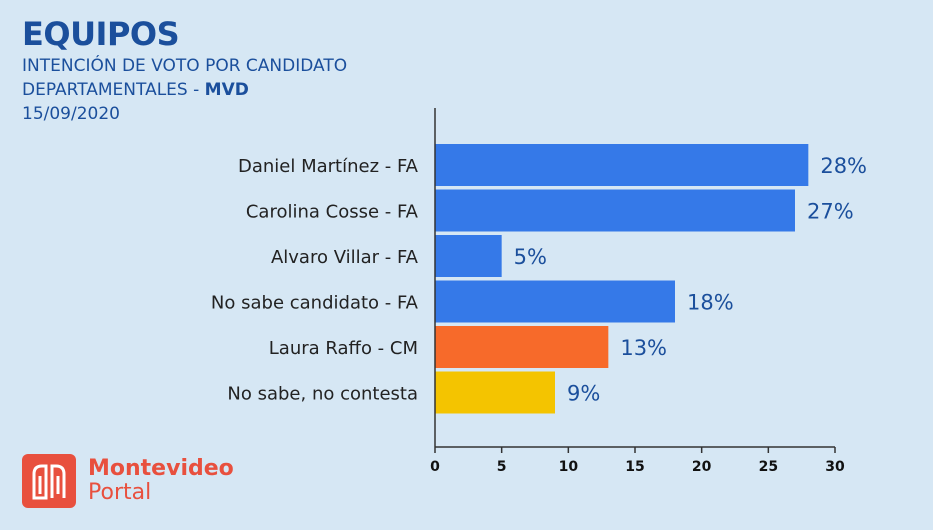 The width and height of the screenshot is (933, 530). Describe the element at coordinates (113, 90) in the screenshot. I see `subtitle-prefix: DEPARTAMENTALES -` at that location.